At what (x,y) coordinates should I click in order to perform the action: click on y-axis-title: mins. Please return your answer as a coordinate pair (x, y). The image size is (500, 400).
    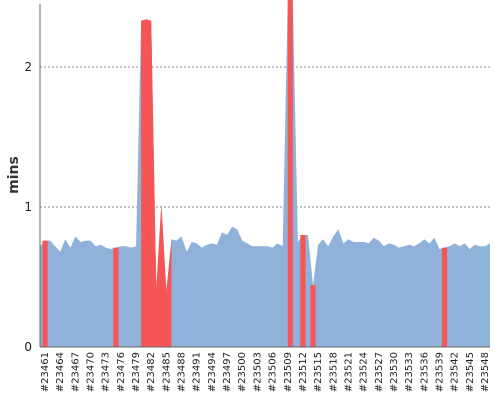
    Looking at the image, I should click on (14, 175).